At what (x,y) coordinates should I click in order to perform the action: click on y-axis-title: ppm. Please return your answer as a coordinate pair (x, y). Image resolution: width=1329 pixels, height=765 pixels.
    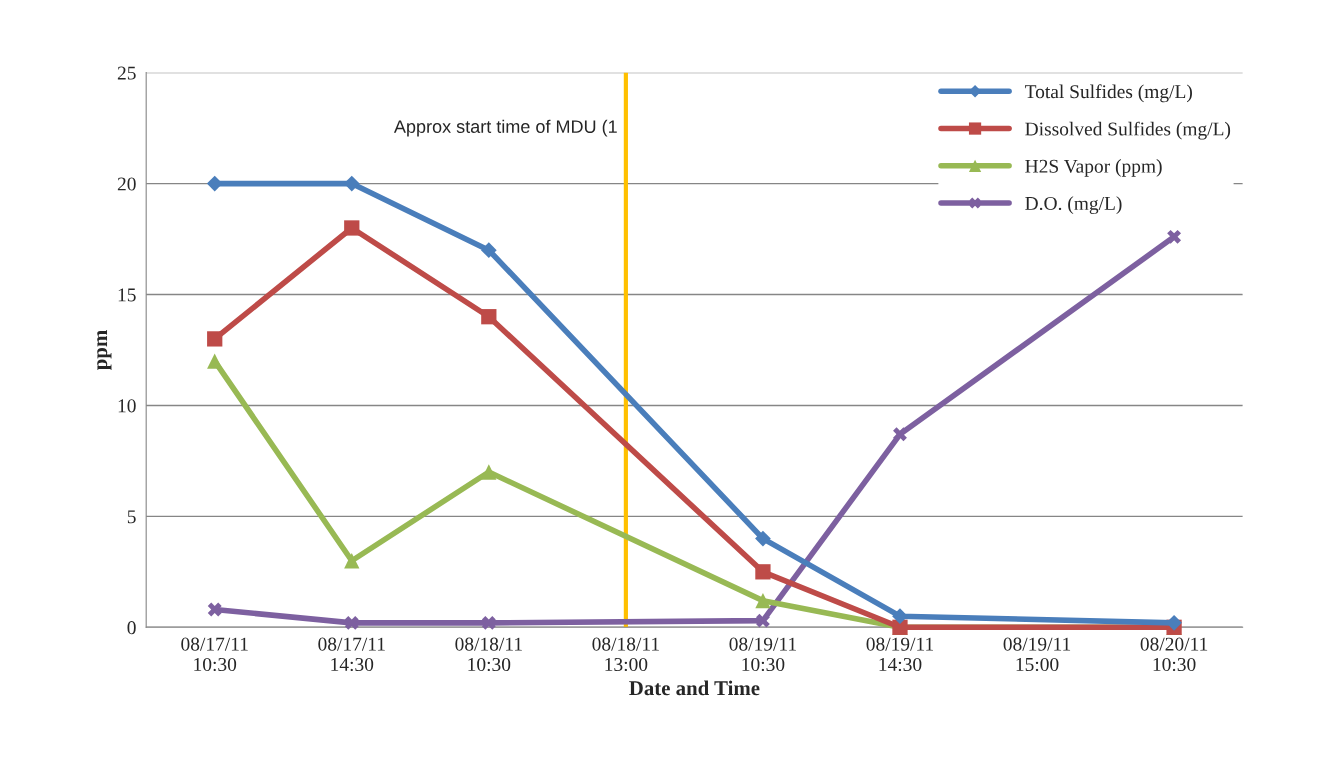
    Looking at the image, I should click on (104, 350).